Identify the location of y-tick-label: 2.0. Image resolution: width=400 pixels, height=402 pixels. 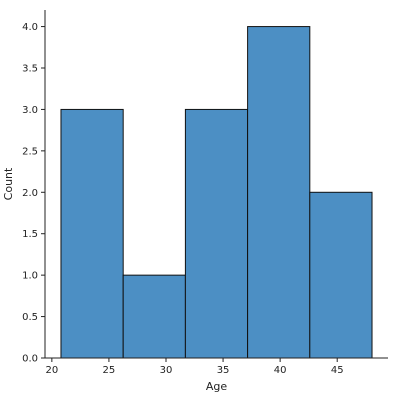
(30, 193).